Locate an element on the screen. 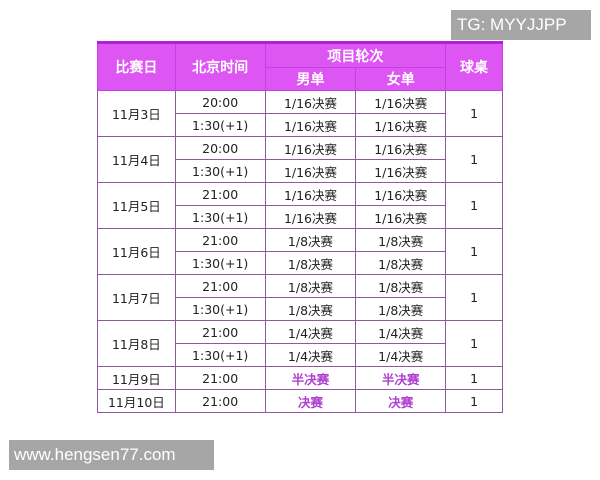 The width and height of the screenshot is (600, 480). date-cell: 11月5日 is located at coordinates (136, 205).